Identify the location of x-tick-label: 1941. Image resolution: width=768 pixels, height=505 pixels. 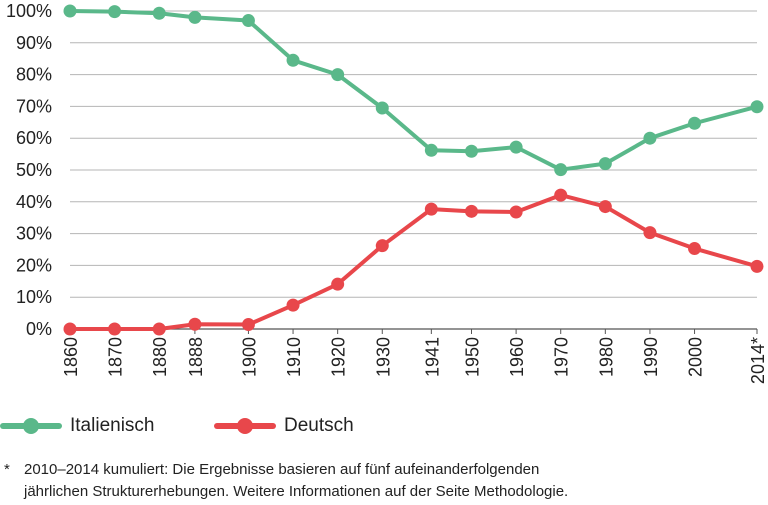
(432, 357).